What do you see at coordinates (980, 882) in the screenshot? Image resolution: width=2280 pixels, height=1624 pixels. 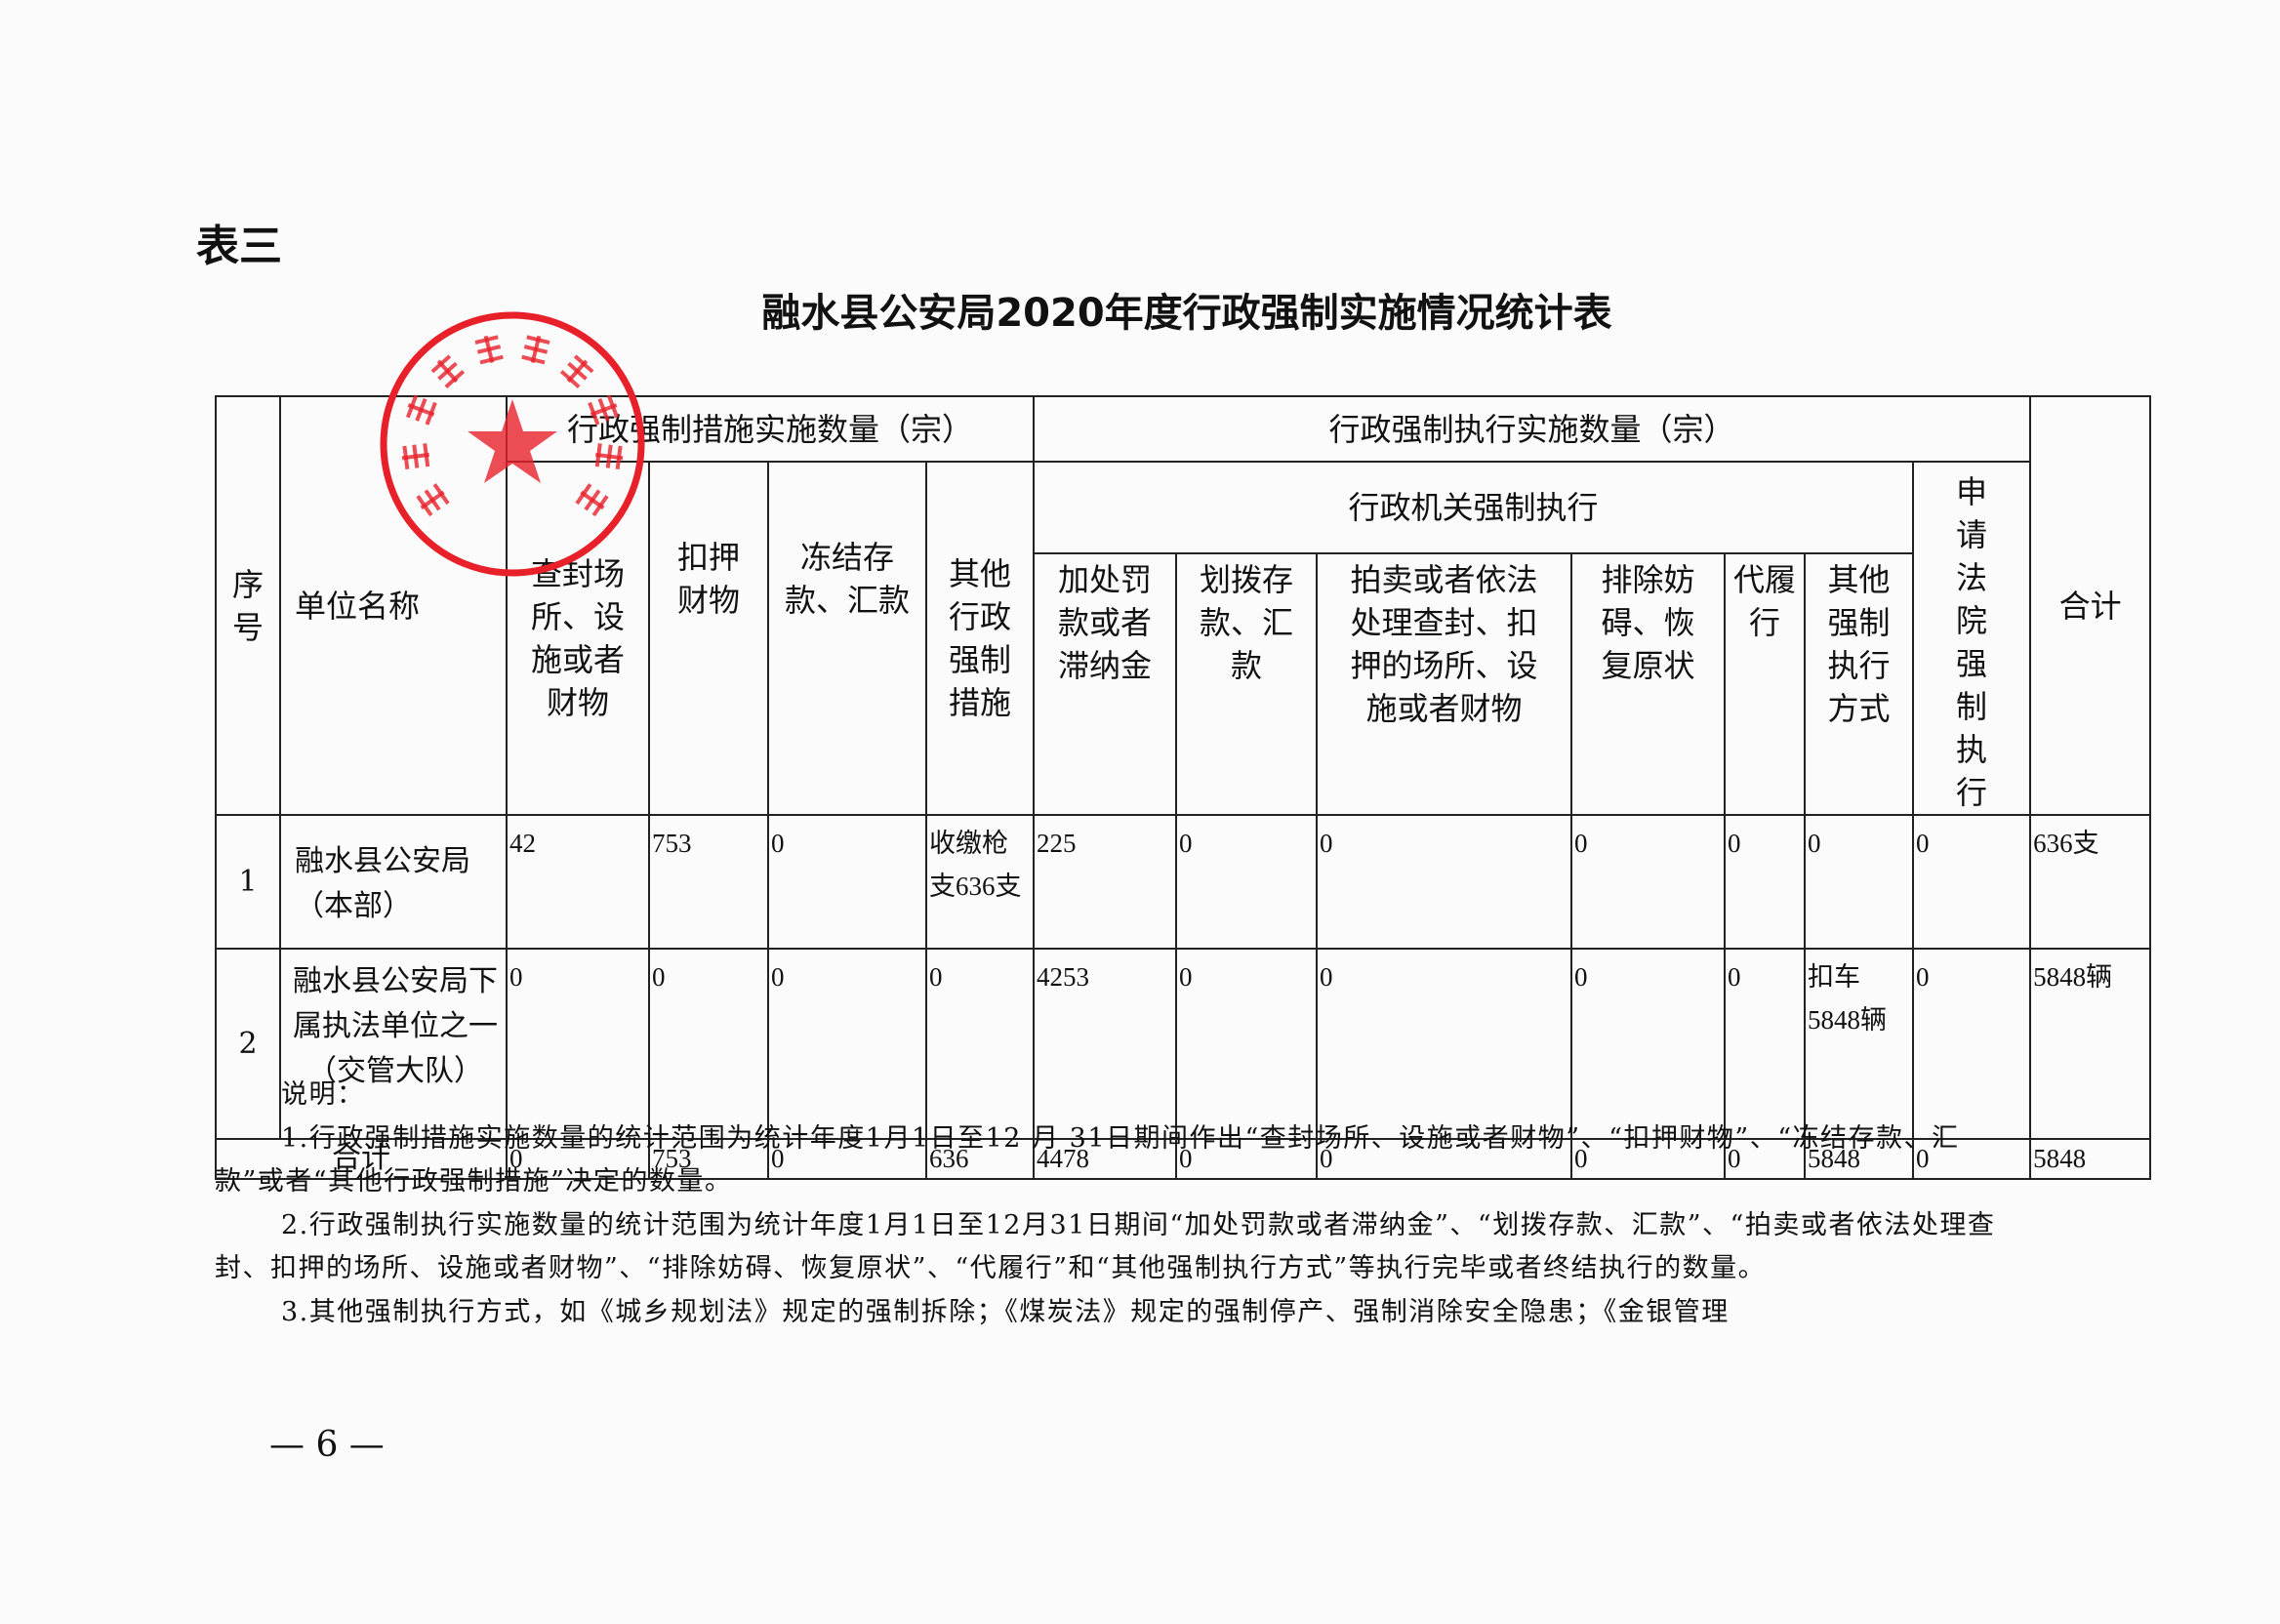 I see `cell: 收缴枪支636支` at bounding box center [980, 882].